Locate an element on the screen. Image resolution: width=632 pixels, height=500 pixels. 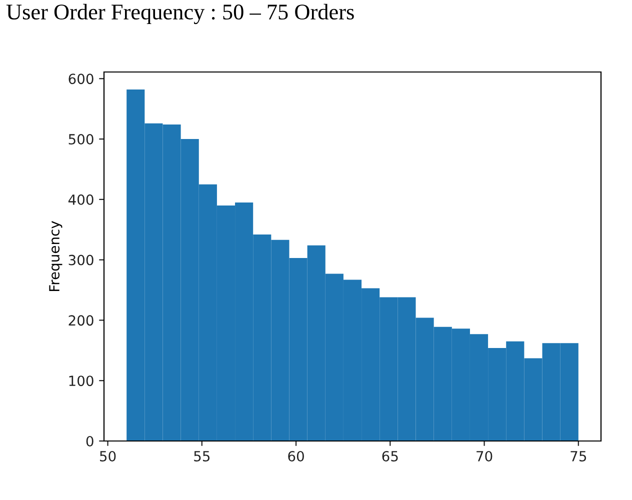
y-tick-label: 400 is located at coordinates (81, 199).